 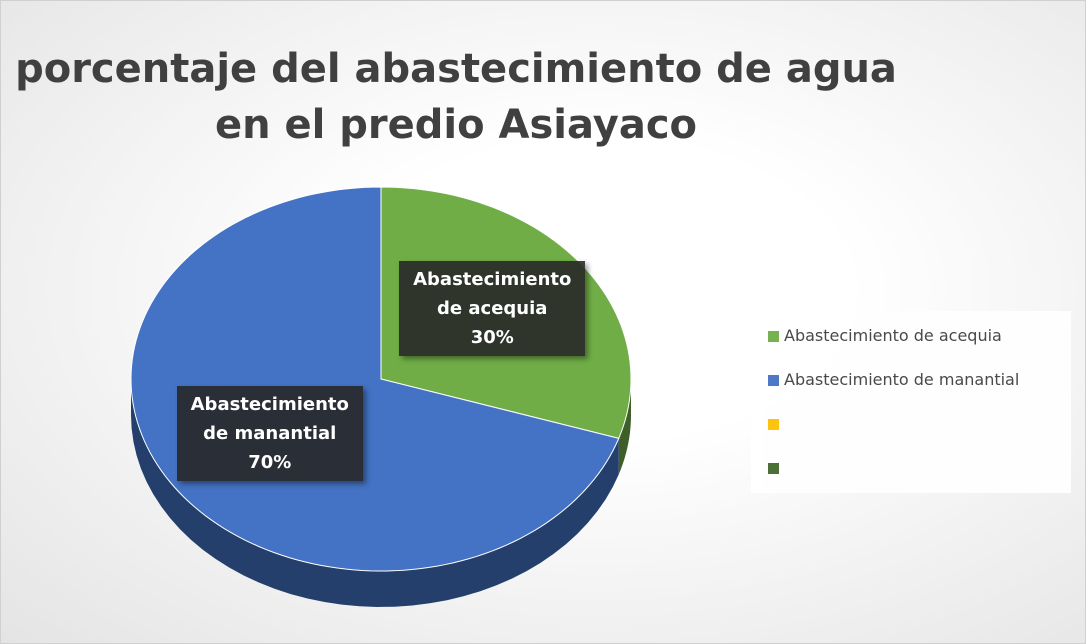 What do you see at coordinates (270, 462) in the screenshot?
I see `data-label-value: 70%` at bounding box center [270, 462].